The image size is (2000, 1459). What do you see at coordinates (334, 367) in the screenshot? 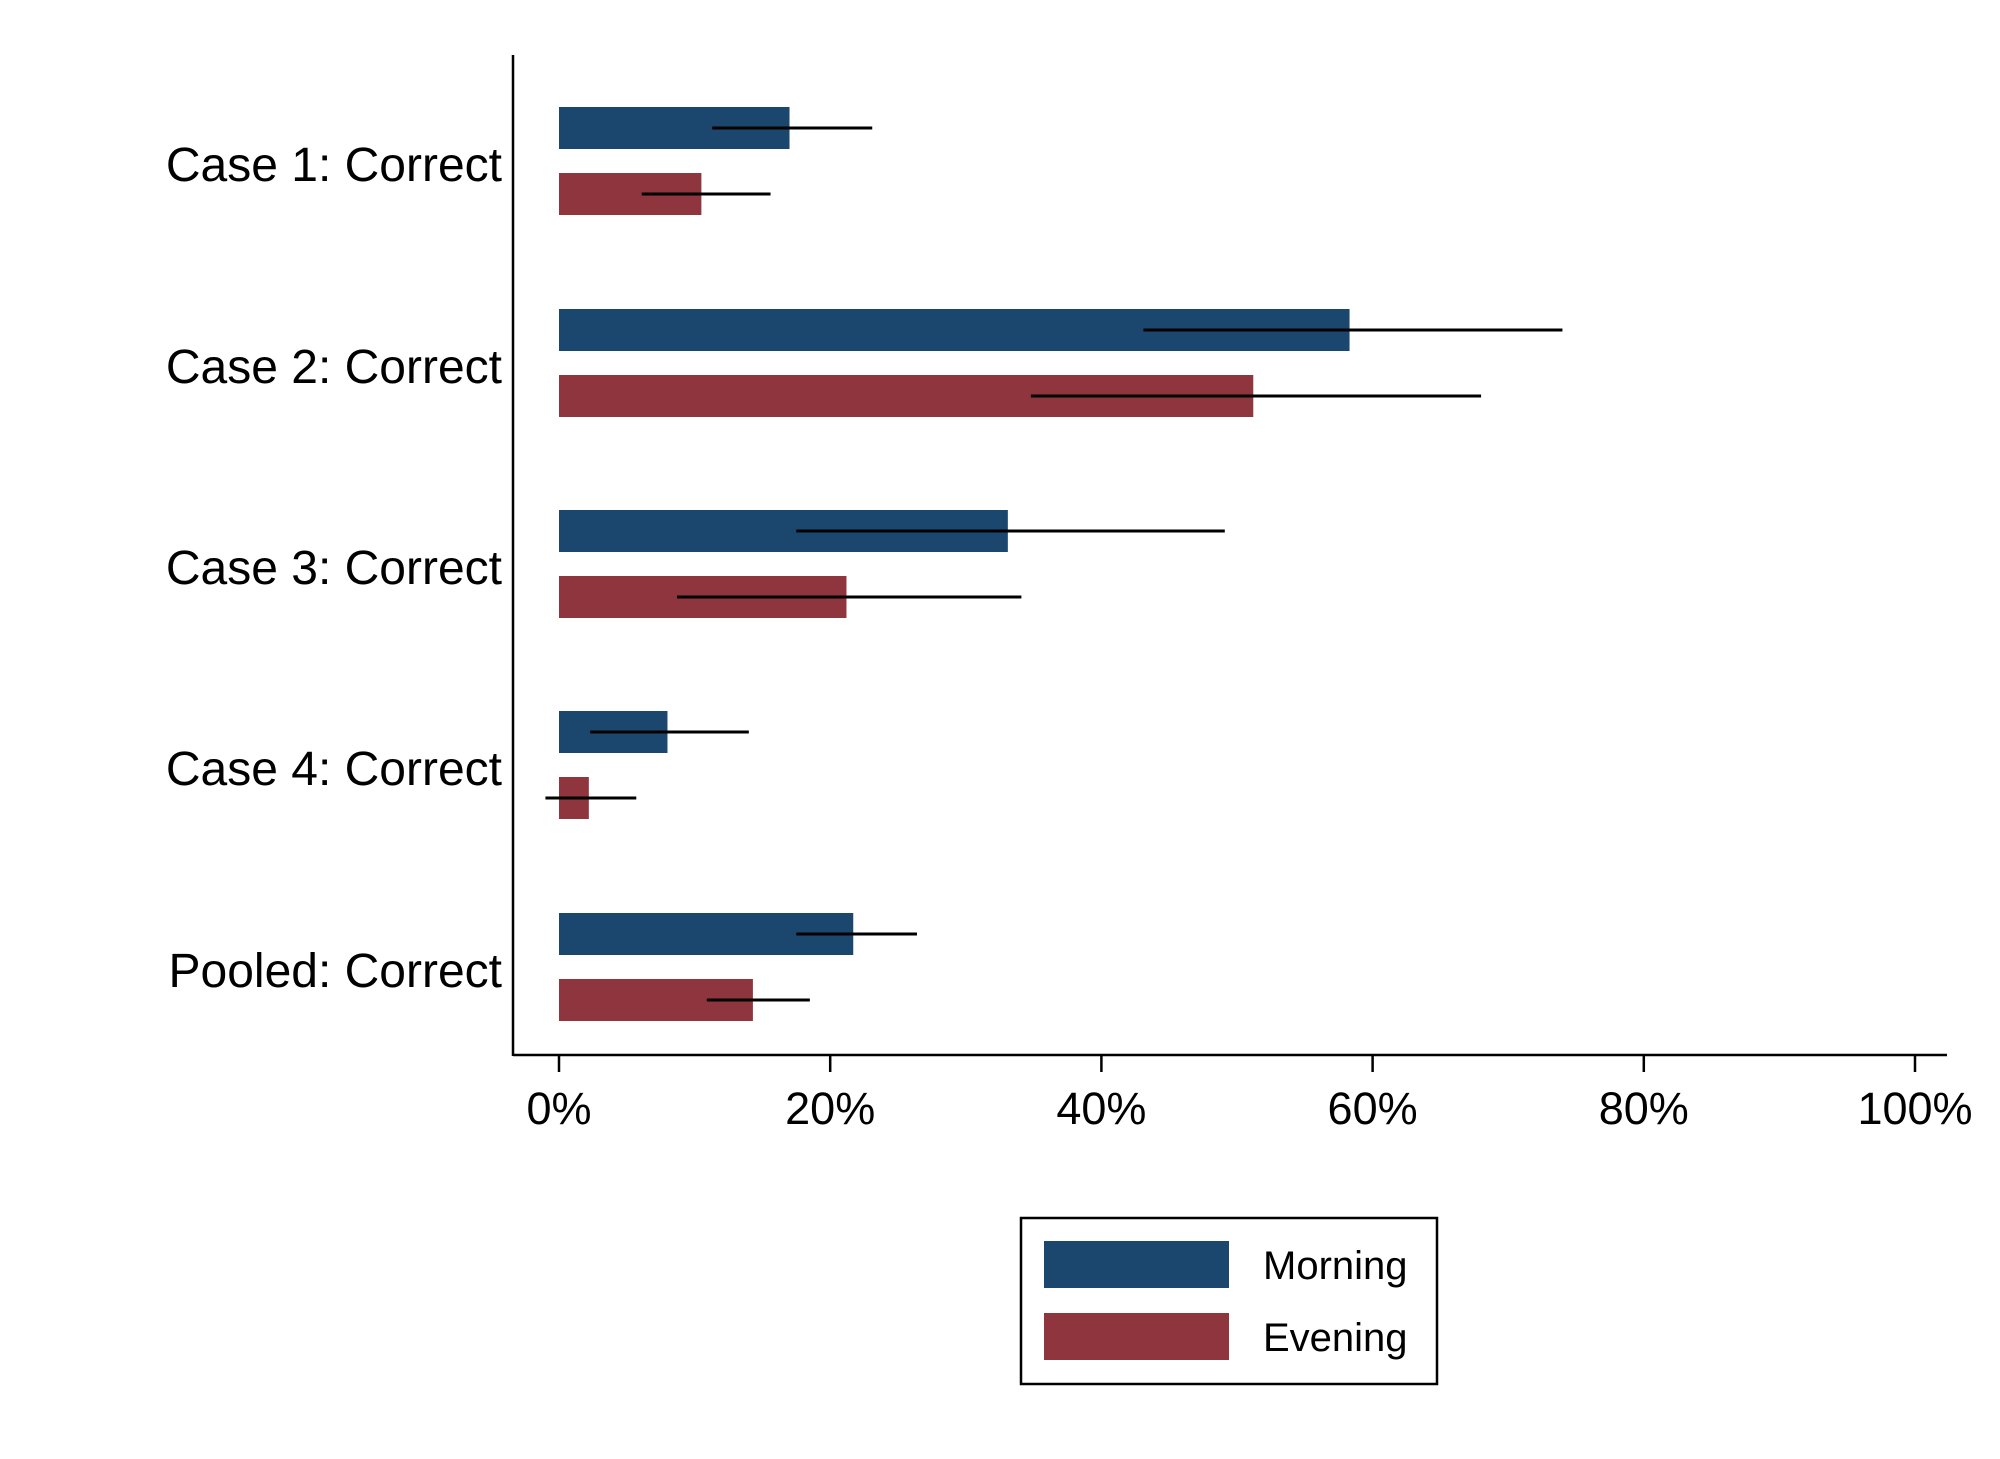
I see `category-label-2: Case 2: Correct` at bounding box center [334, 367].